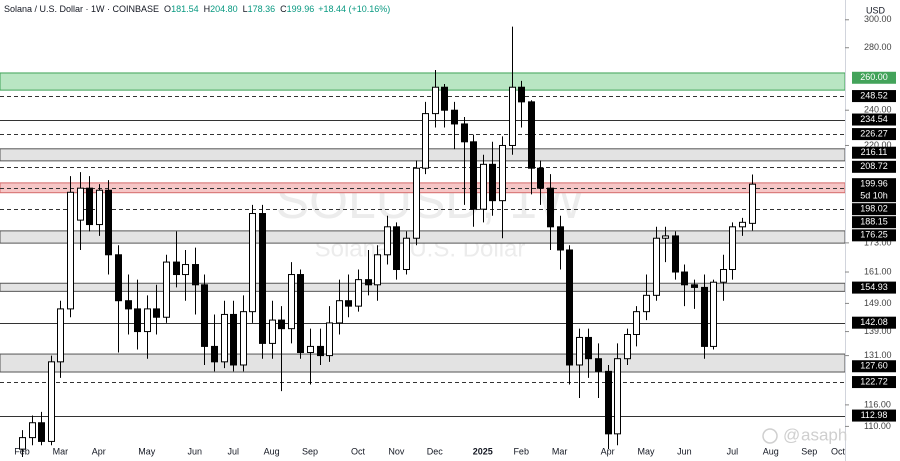  Describe the element at coordinates (310, 451) in the screenshot. I see `x-tick-label: Sep` at that location.